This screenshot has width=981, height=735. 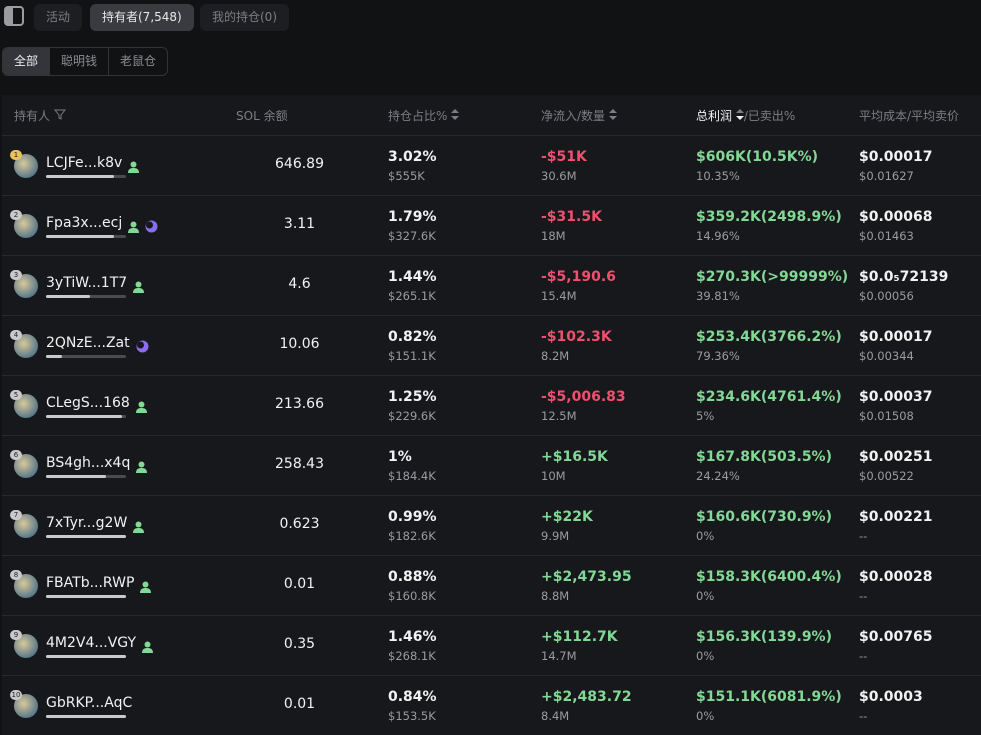 I want to click on total-profit: $151.1K(6081.9%), so click(x=769, y=697).